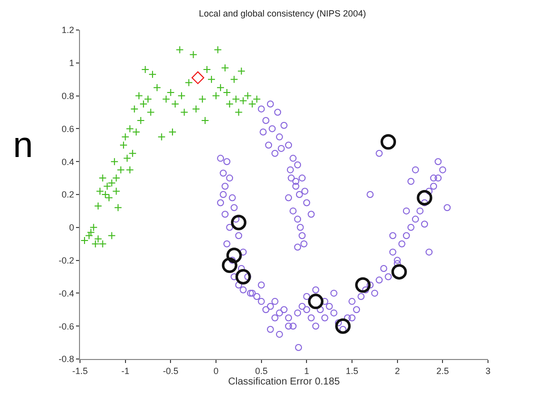  What do you see at coordinates (216, 371) in the screenshot?
I see `x-tick-label: 0` at bounding box center [216, 371].